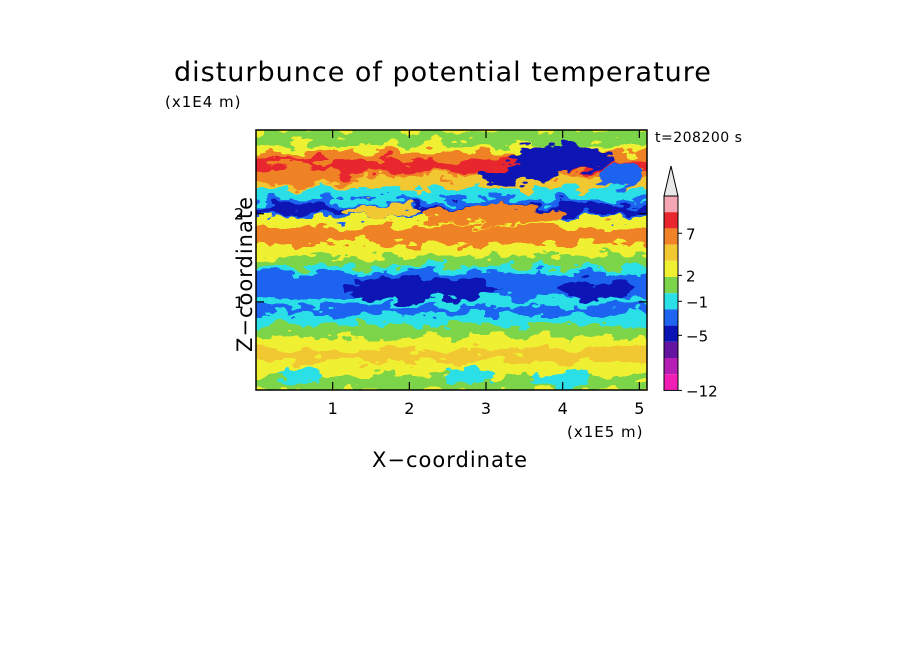  Describe the element at coordinates (239, 302) in the screenshot. I see `y-tick-label: 1` at that location.